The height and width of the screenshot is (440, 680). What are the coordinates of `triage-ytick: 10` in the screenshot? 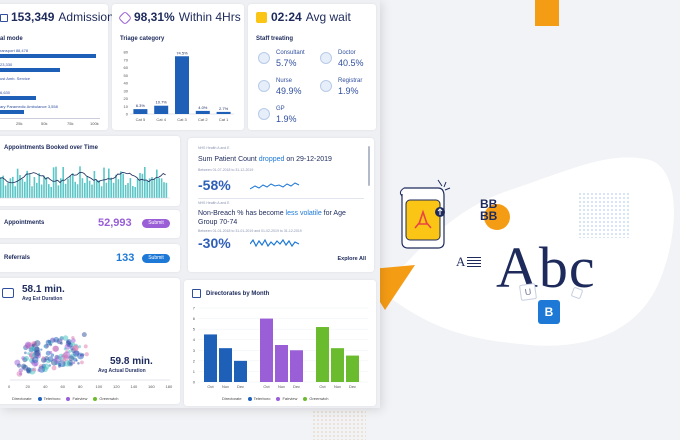 It's located at (126, 106).